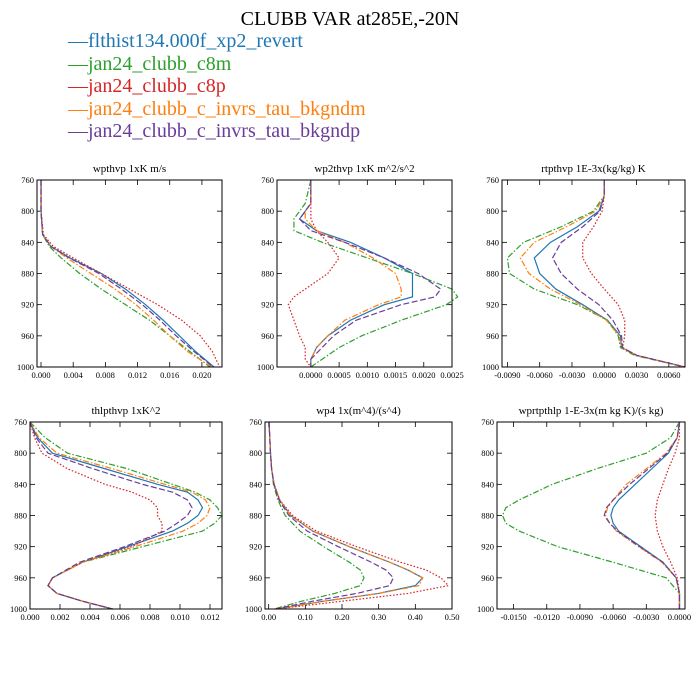  Describe the element at coordinates (547, 617) in the screenshot. I see `x-tick-label: -0.0120` at that location.